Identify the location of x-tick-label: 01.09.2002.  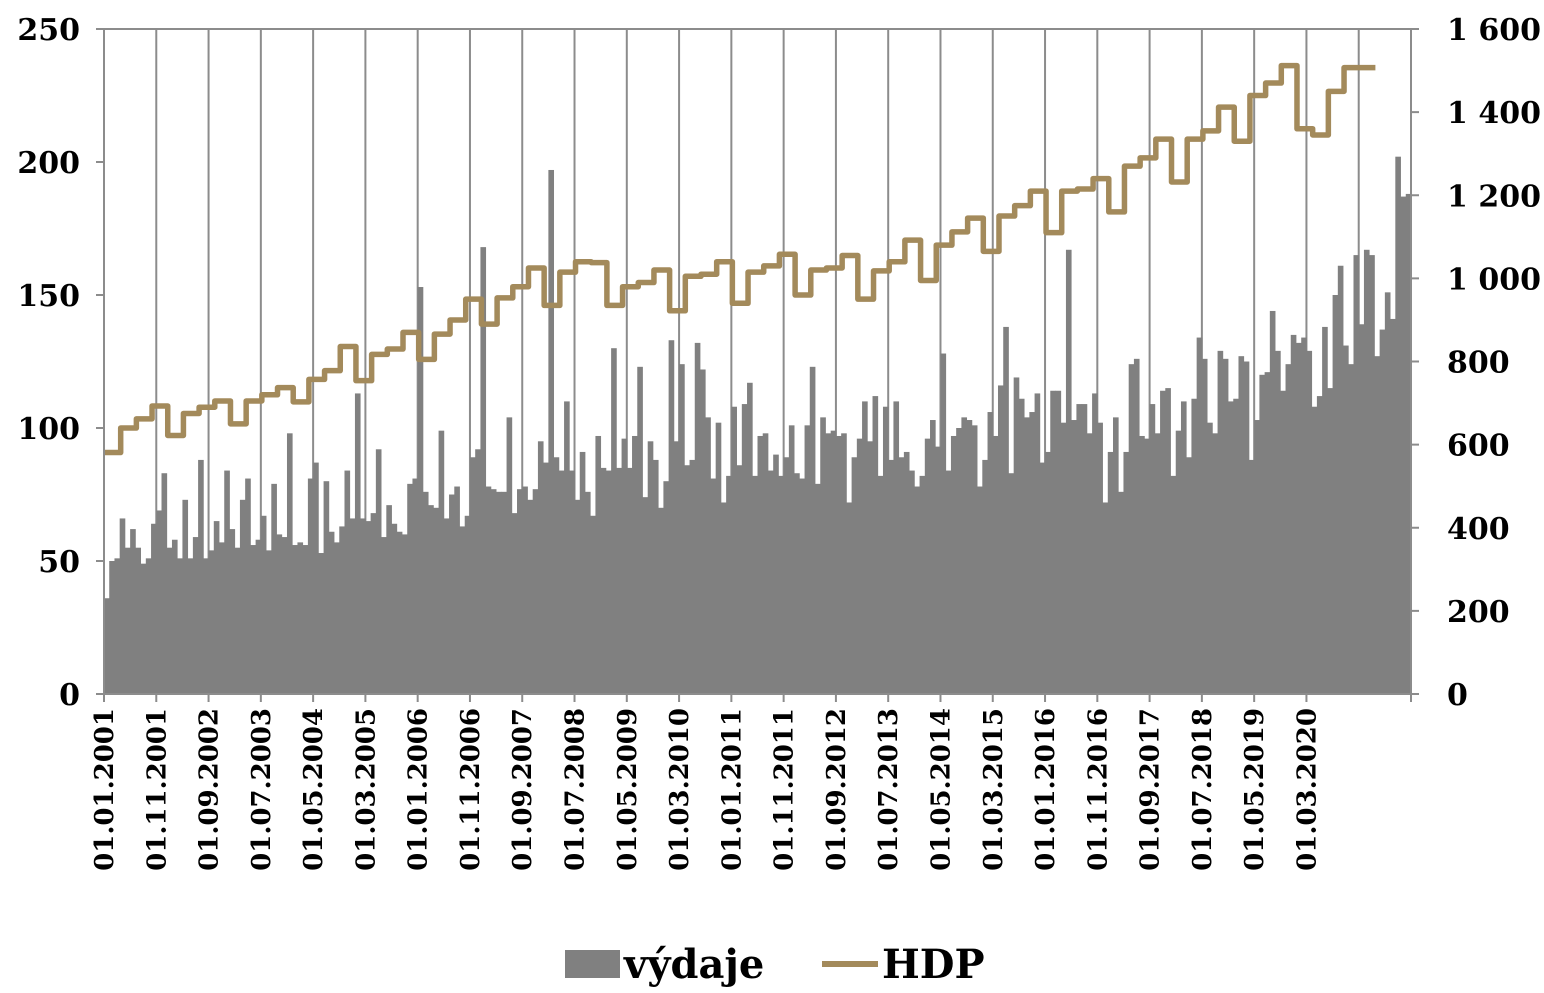
(210, 789).